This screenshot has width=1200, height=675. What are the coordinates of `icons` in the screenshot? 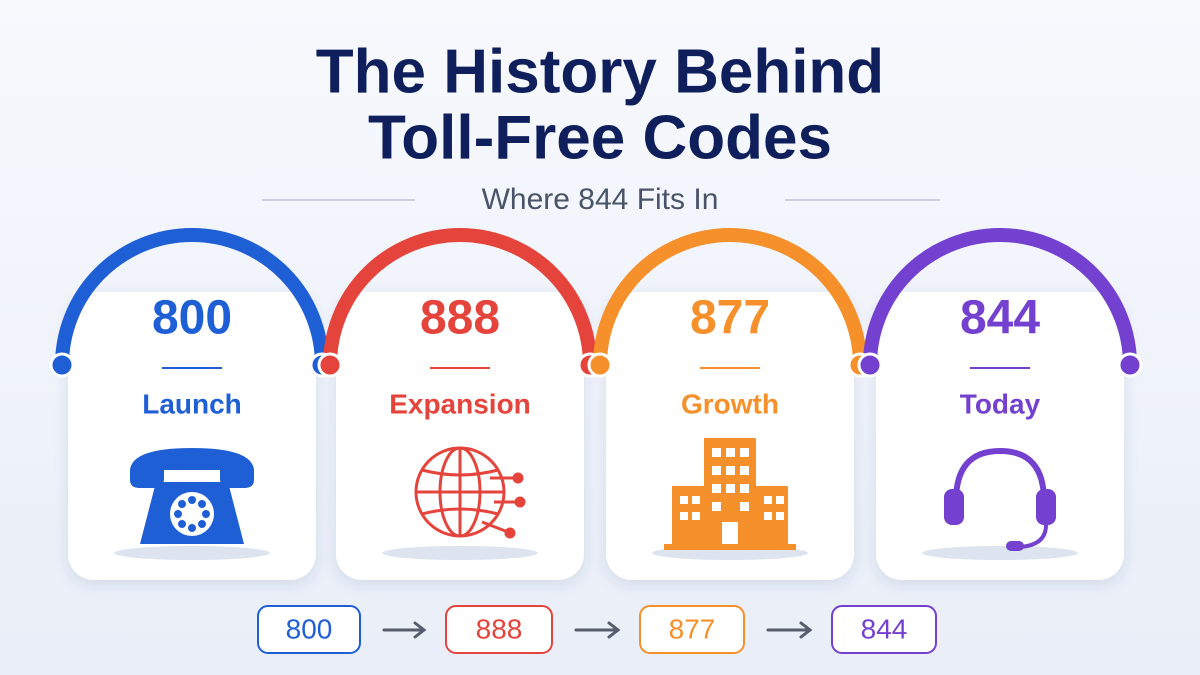 It's located at (593, 494).